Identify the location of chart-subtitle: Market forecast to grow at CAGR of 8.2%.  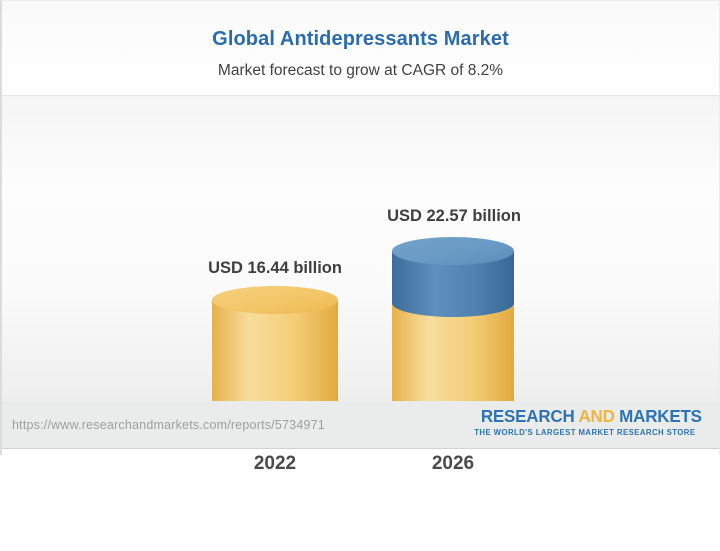
(360, 70).